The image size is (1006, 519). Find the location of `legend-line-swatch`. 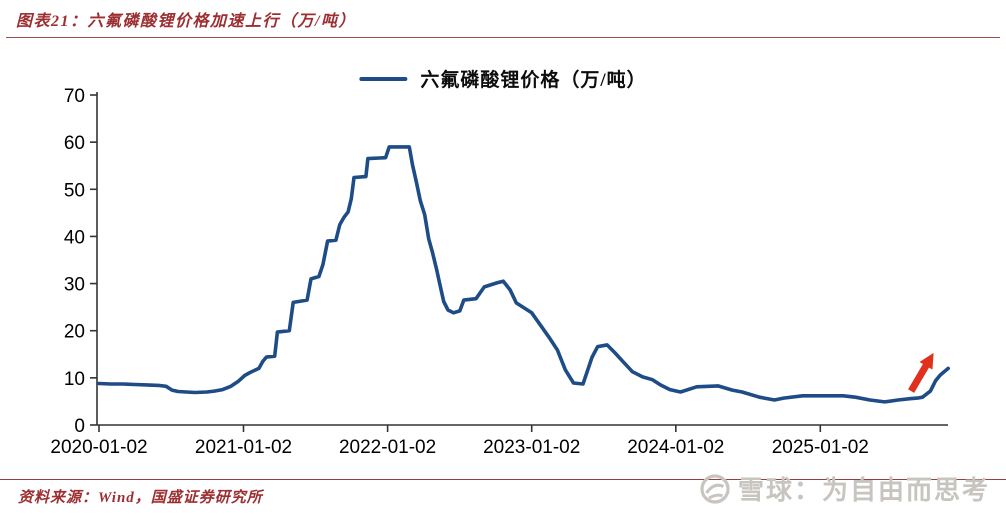

legend-line-swatch is located at coordinates (383, 78).